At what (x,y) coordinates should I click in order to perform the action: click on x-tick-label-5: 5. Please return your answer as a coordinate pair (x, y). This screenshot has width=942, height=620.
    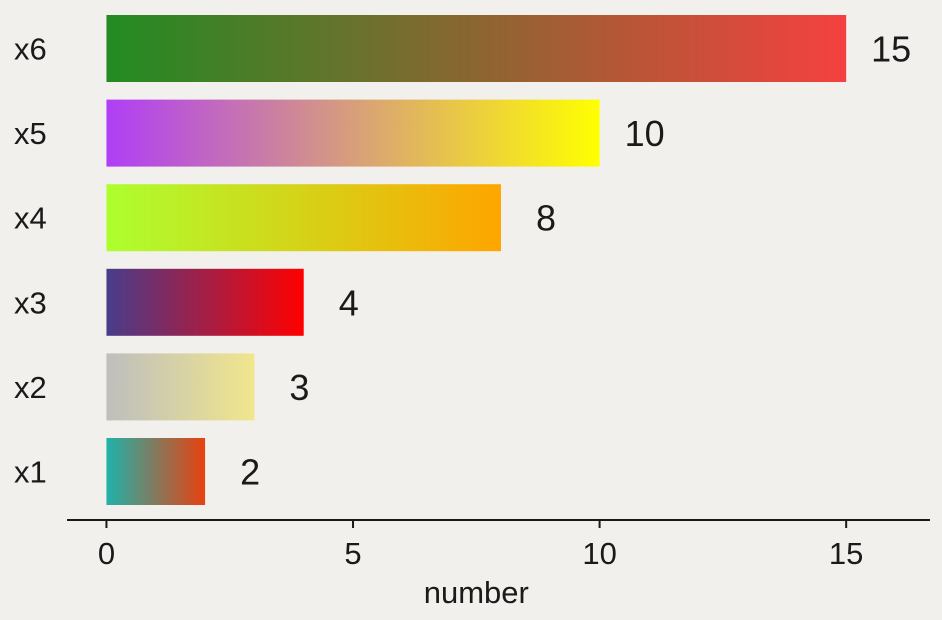
    Looking at the image, I should click on (352, 553).